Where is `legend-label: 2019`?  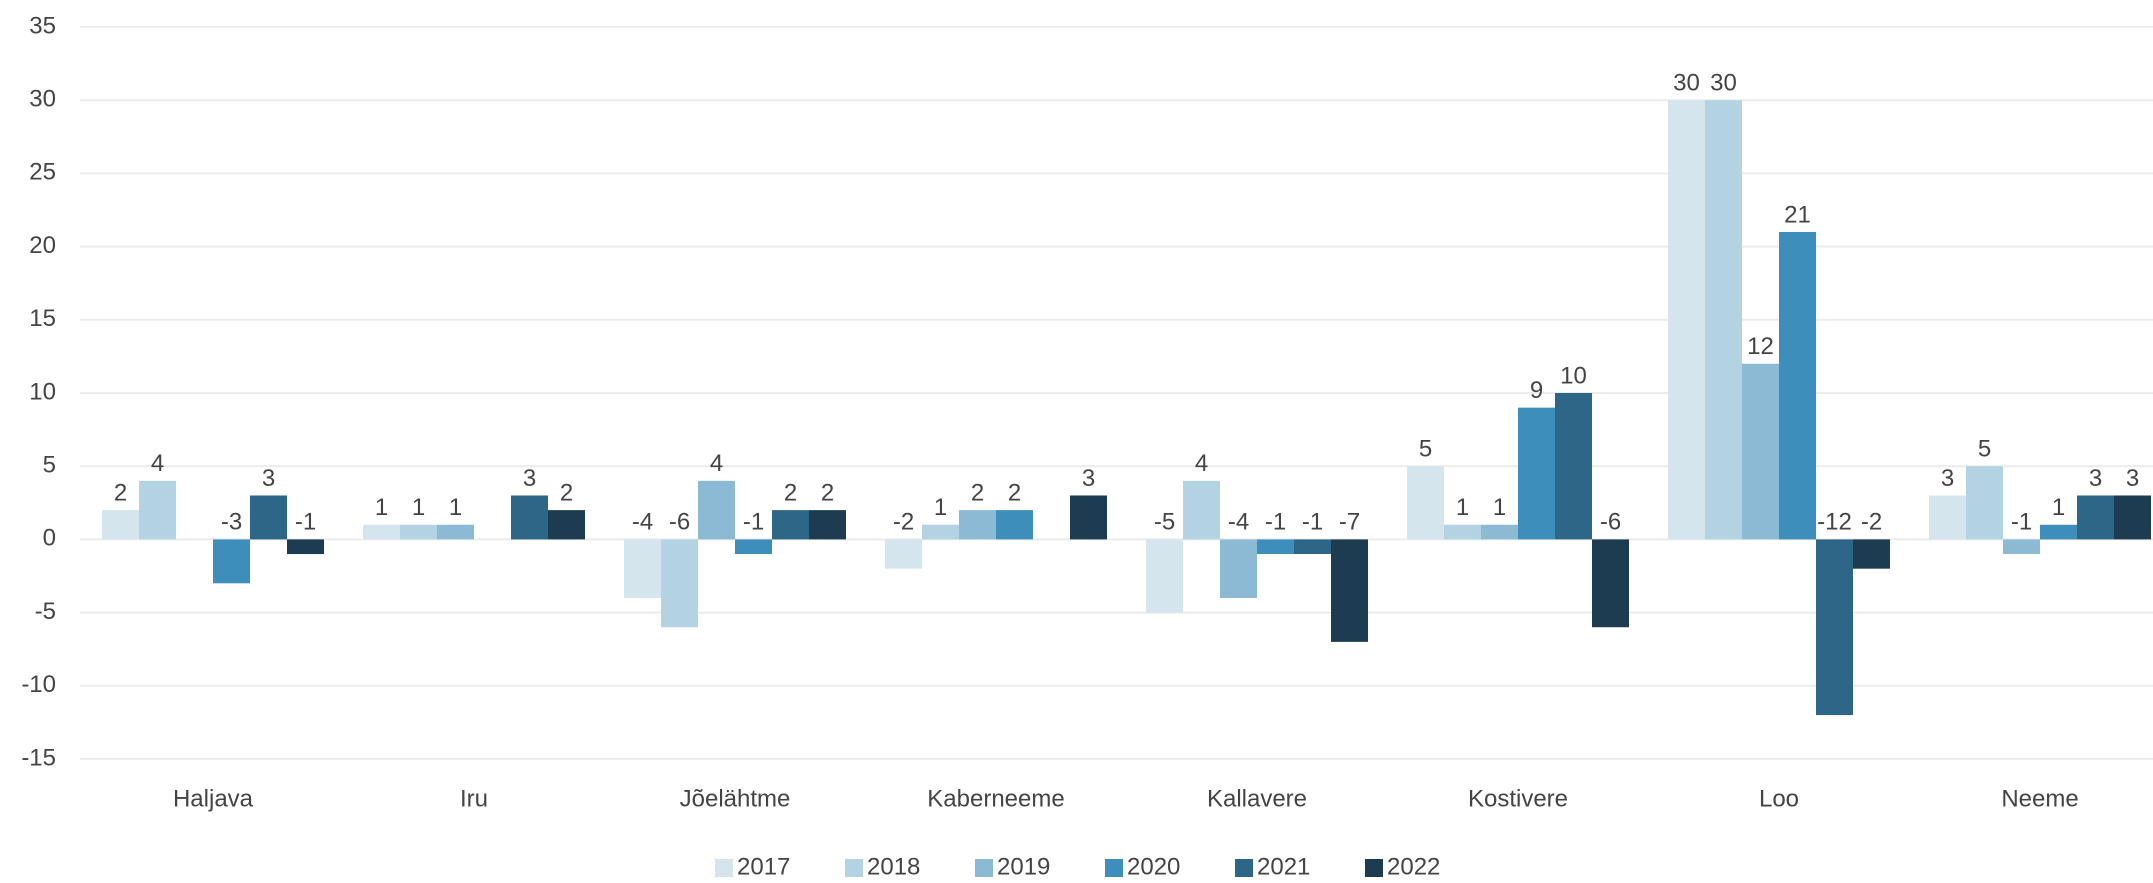 legend-label: 2019 is located at coordinates (1023, 866).